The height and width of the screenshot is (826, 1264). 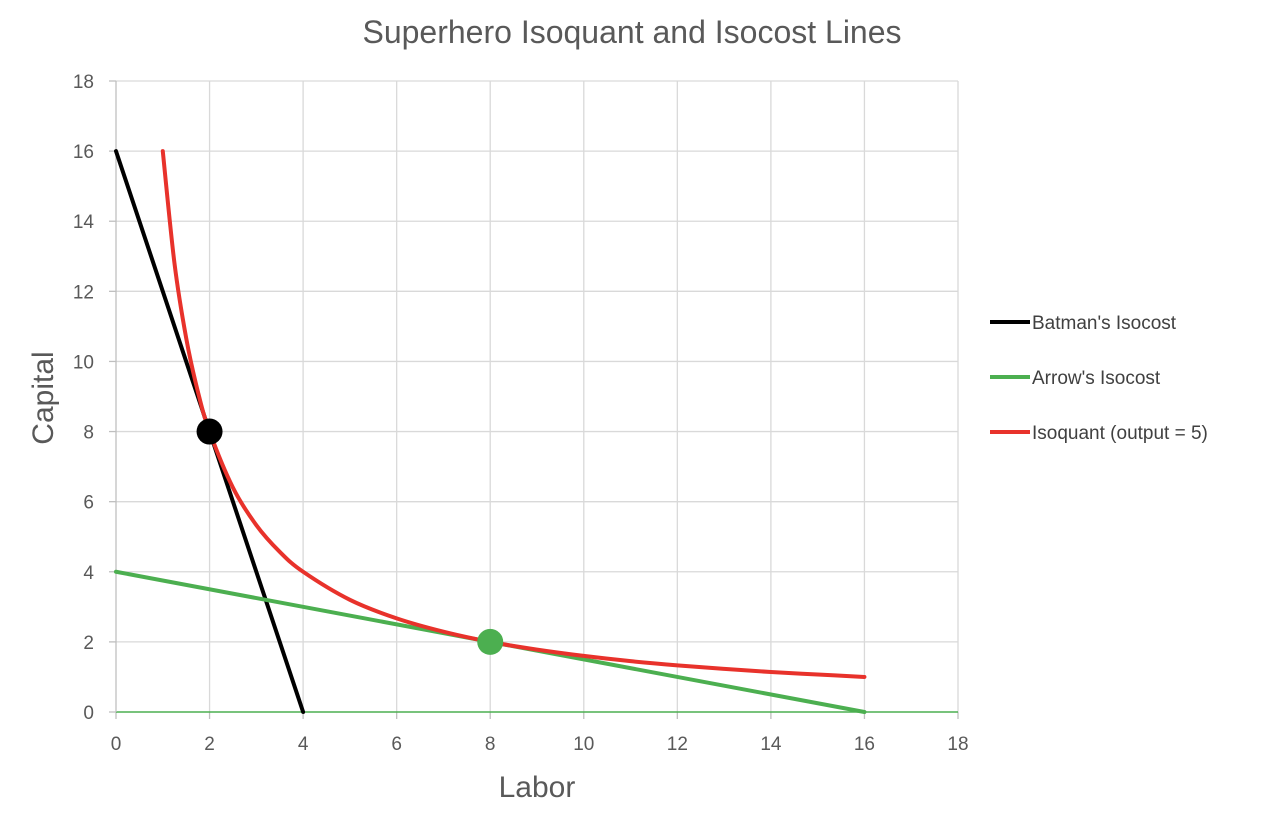 I want to click on y-tick-label: 8, so click(x=88, y=433).